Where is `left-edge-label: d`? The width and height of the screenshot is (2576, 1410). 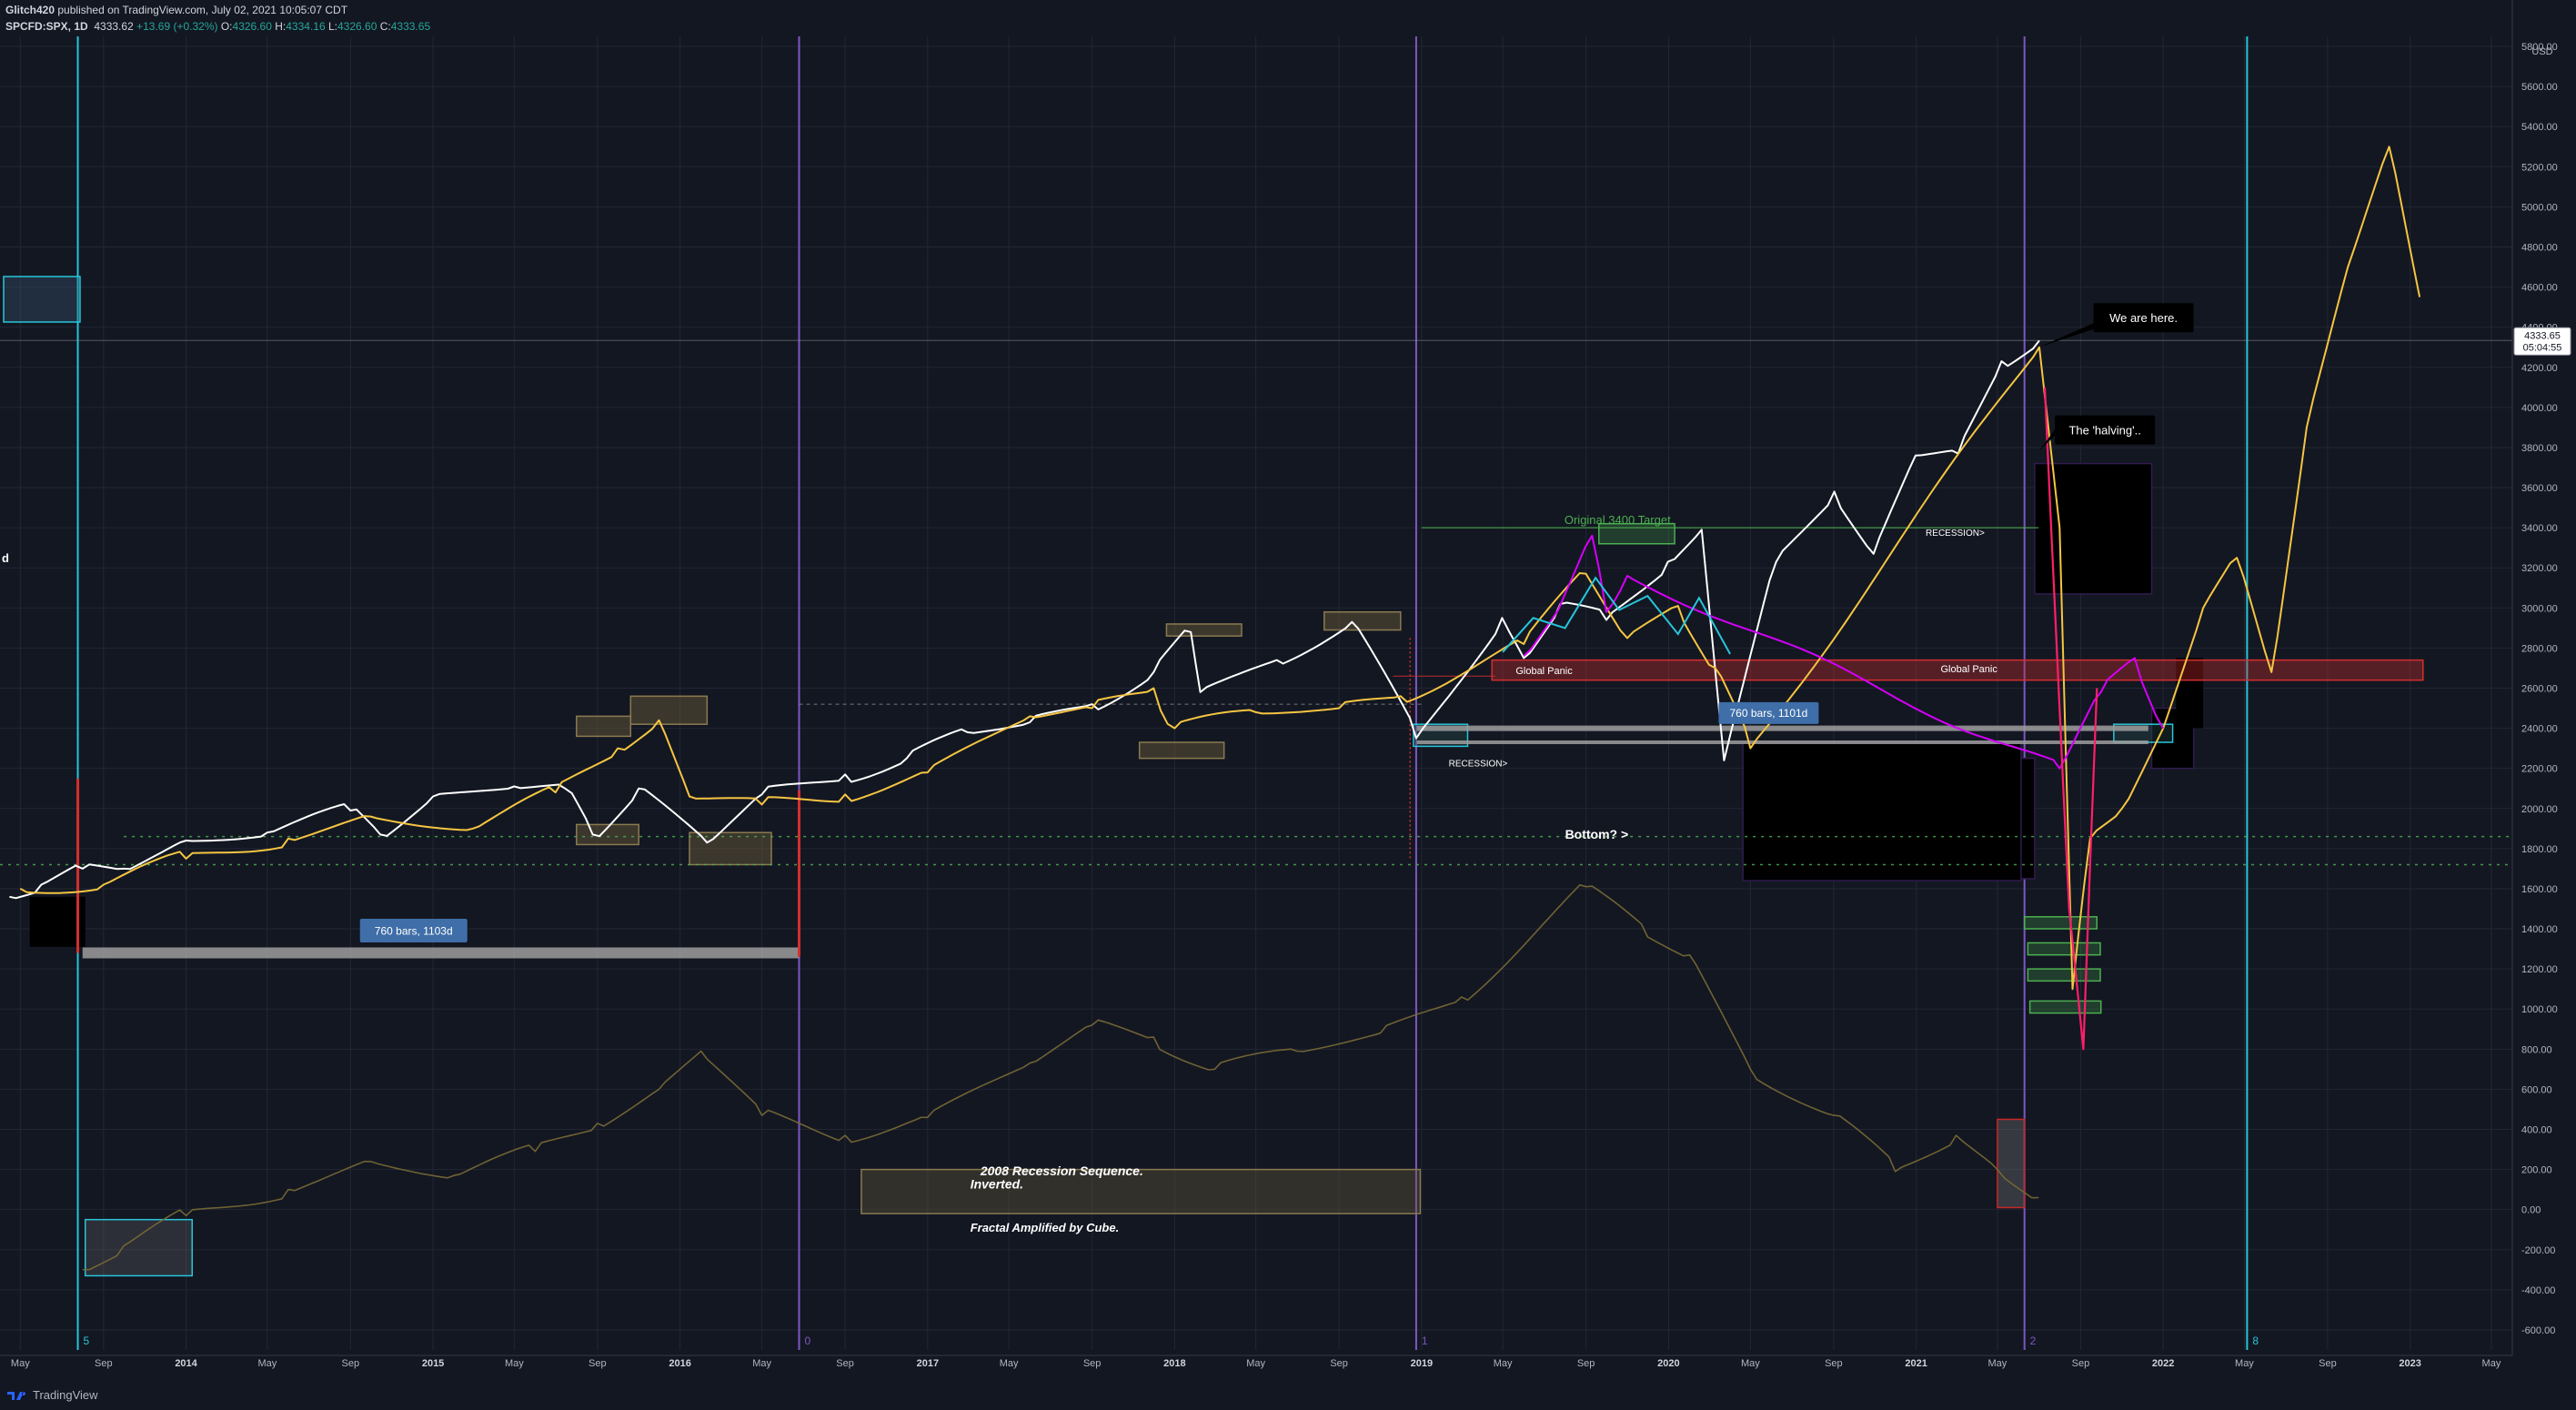
left-edge-label: d is located at coordinates (5, 558).